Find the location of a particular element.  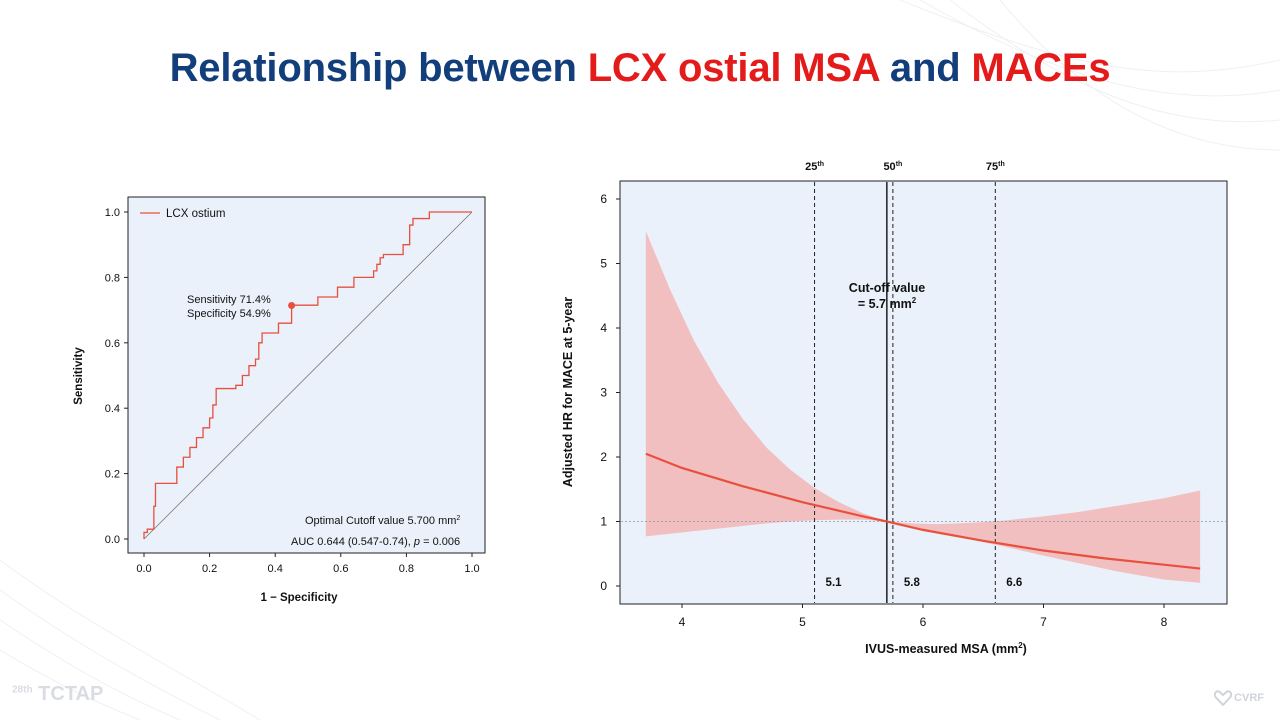

hr-y-tick-label: 2 is located at coordinates (603, 457).